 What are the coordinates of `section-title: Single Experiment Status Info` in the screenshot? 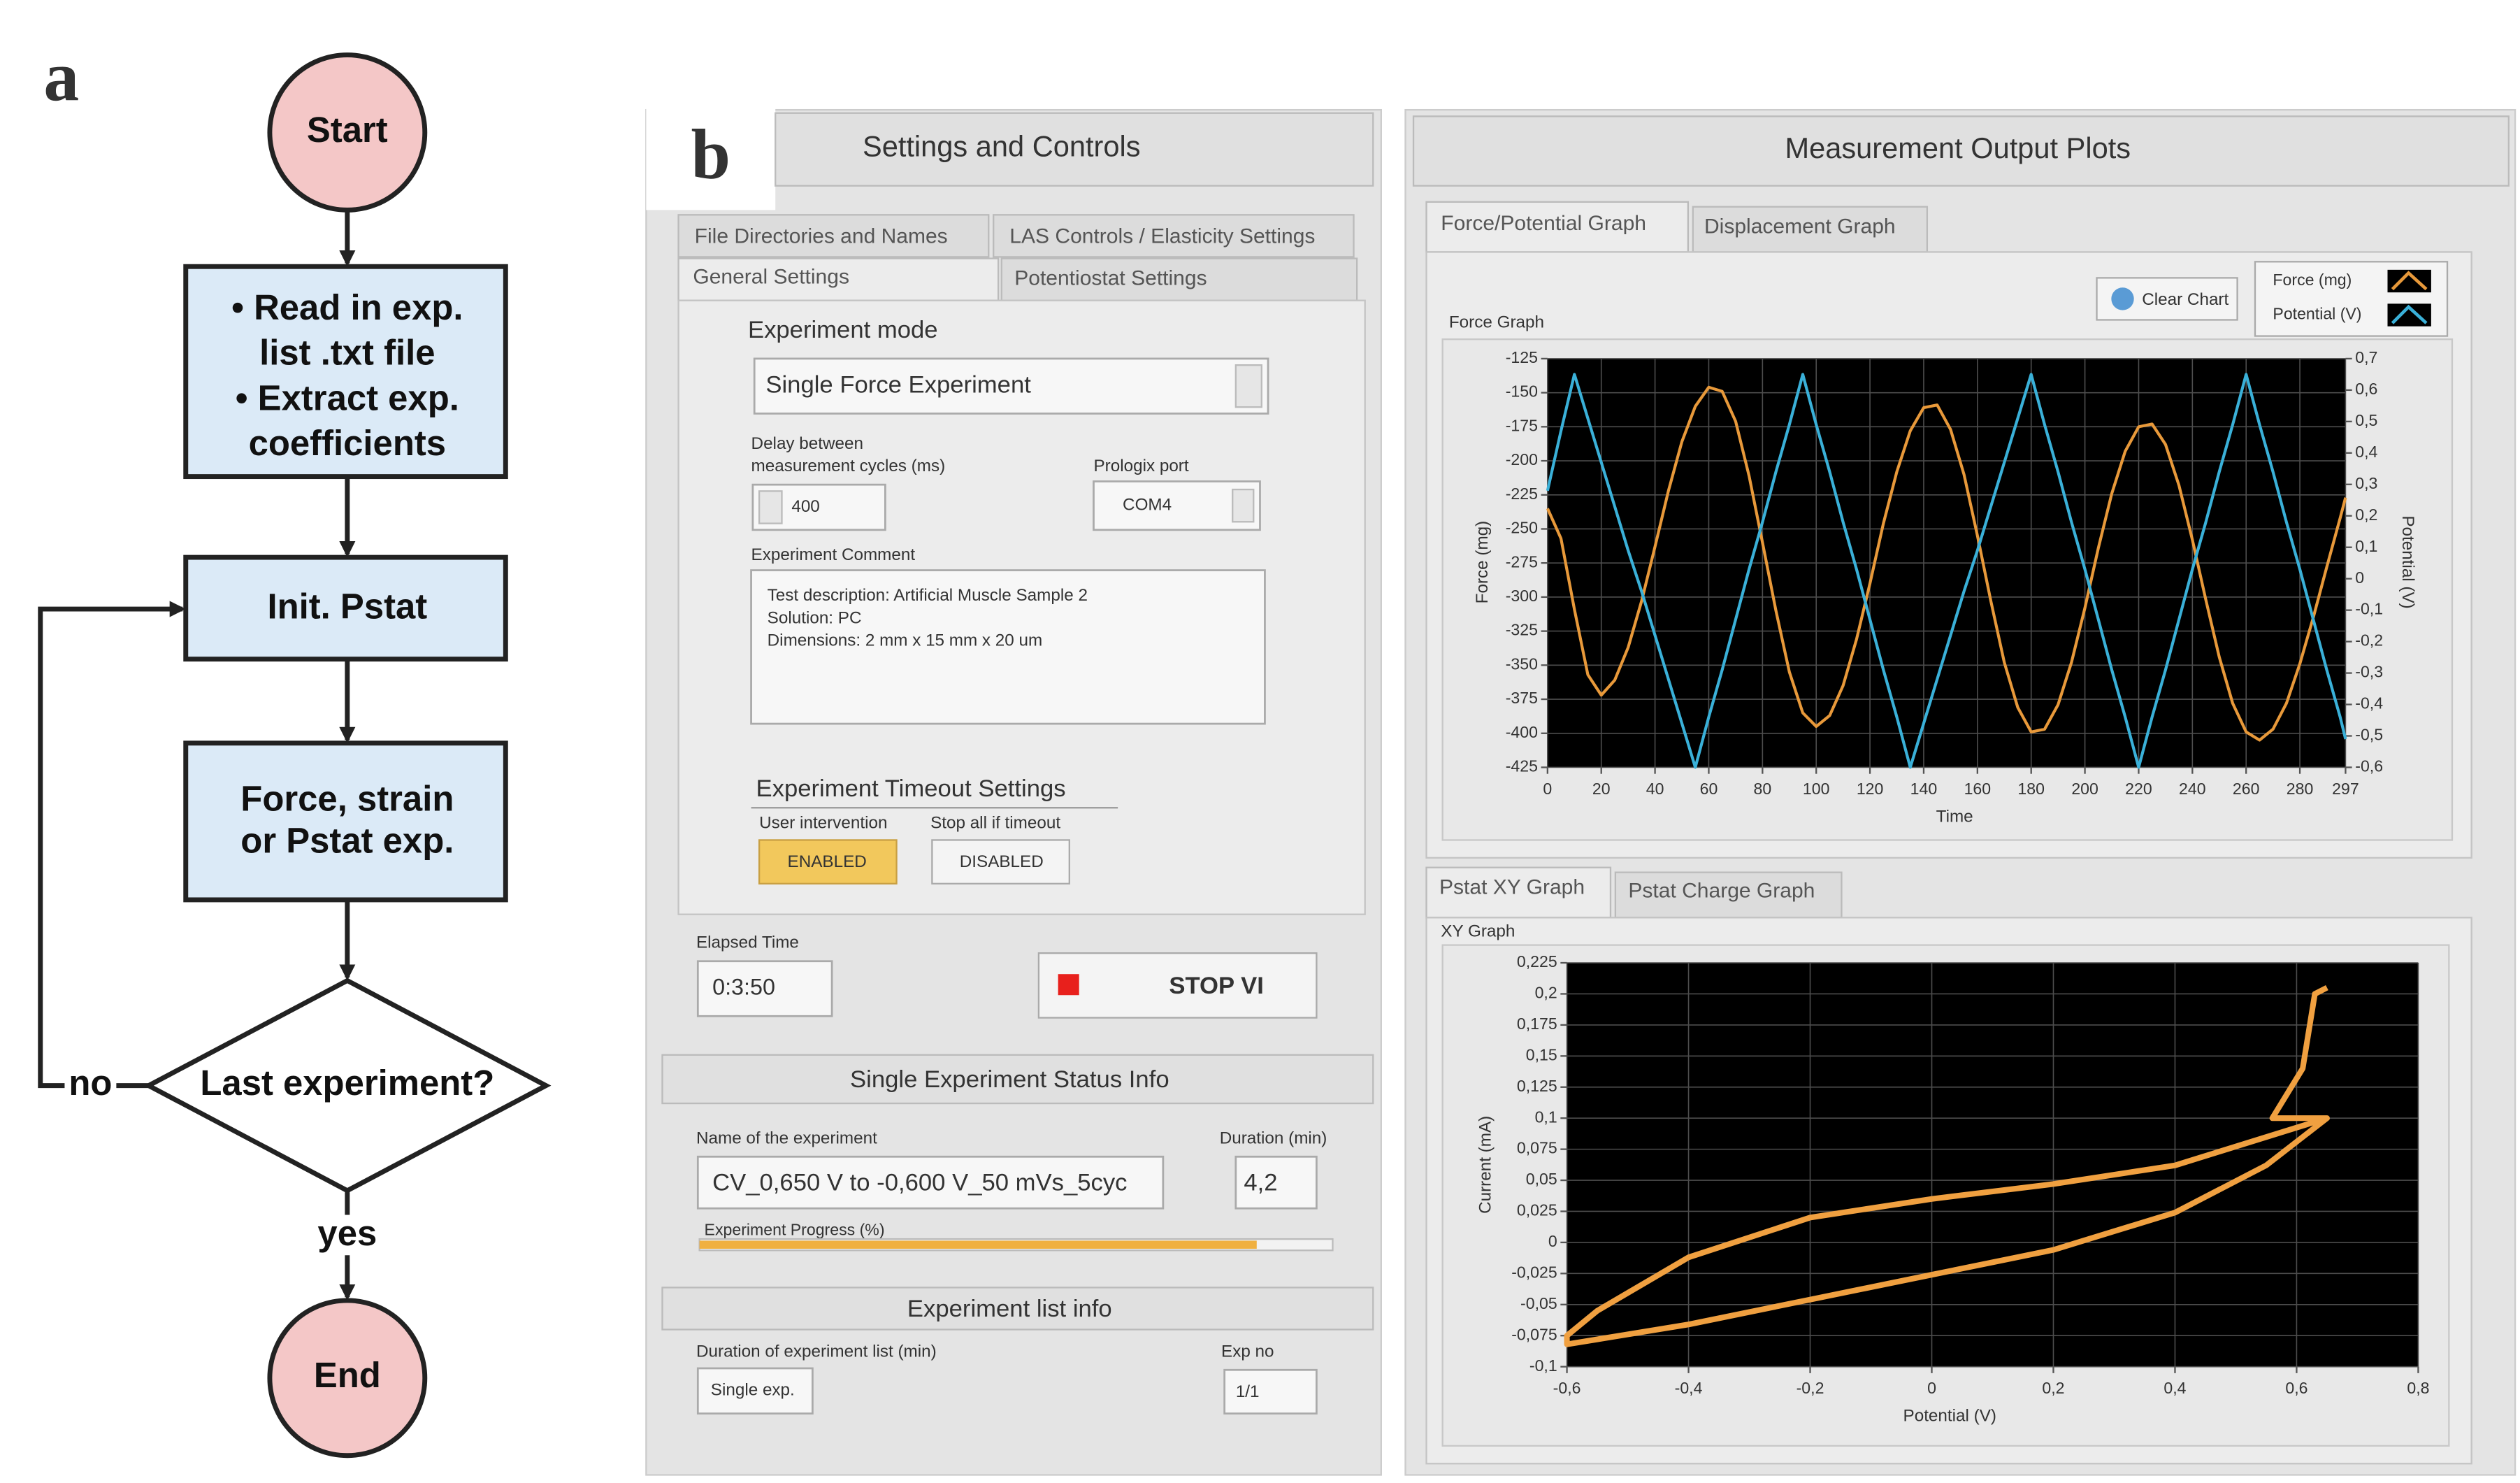 It's located at (1009, 1079).